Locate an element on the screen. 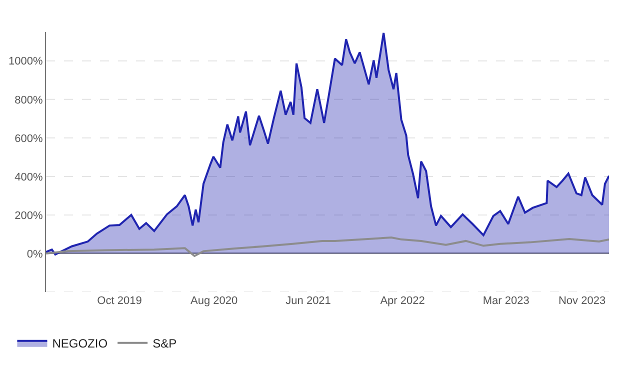 This screenshot has width=630, height=369. line-series is located at coordinates (327, 246).